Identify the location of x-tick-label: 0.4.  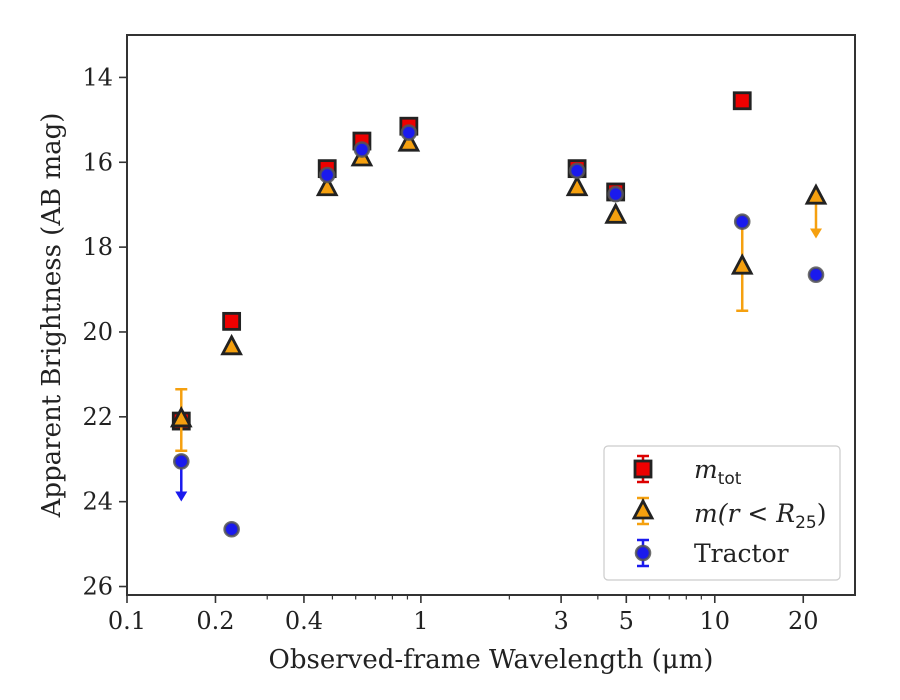
(304, 621).